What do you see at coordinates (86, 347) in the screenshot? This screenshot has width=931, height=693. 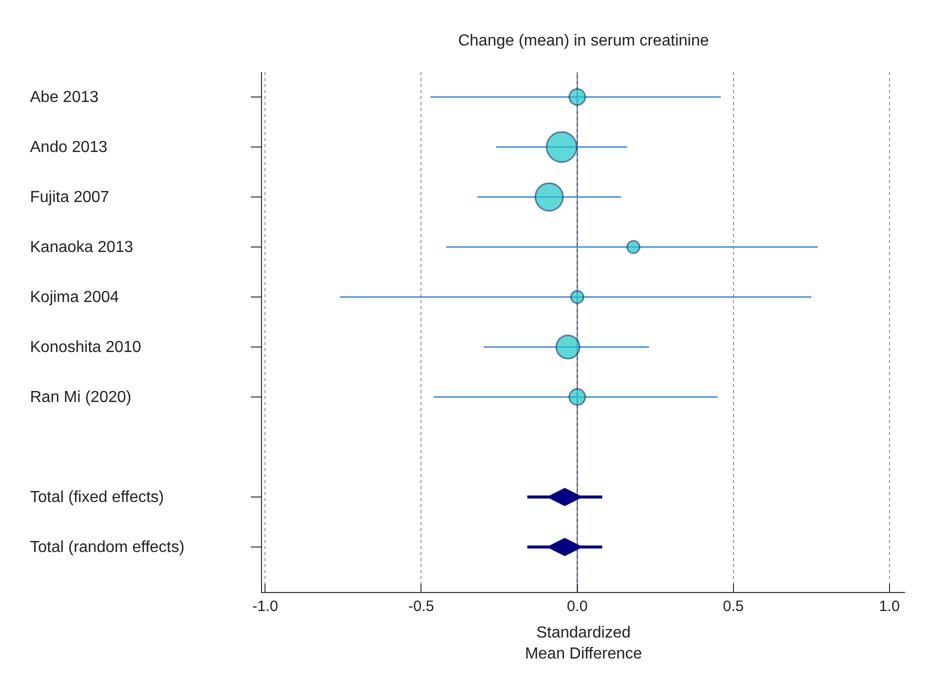 I see `y-tick-label: Konoshita 2010` at bounding box center [86, 347].